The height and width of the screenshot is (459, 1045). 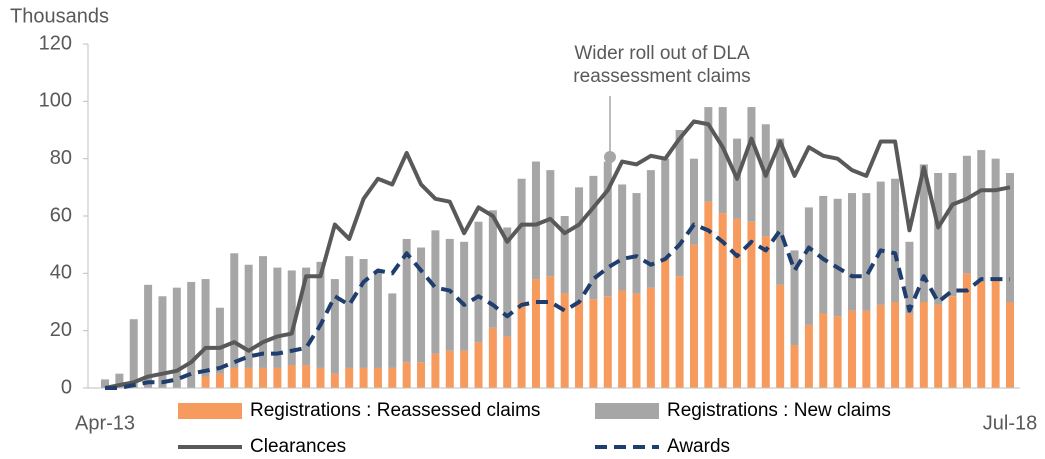 I want to click on y-tick-label: 80, so click(x=61, y=158).